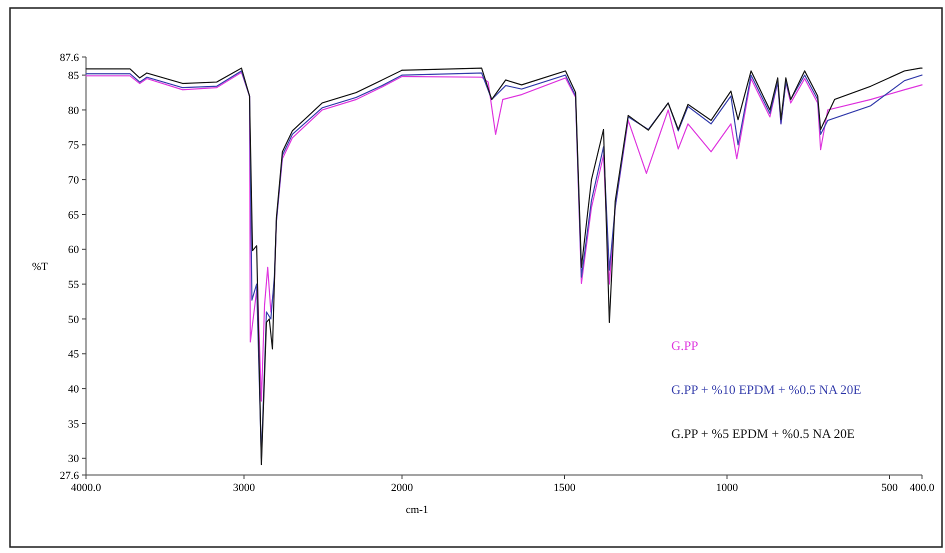 Image resolution: width=945 pixels, height=553 pixels. Describe the element at coordinates (763, 433) in the screenshot. I see `text: G.PP + %5 EPDM + %0.5 NA 20E` at that location.